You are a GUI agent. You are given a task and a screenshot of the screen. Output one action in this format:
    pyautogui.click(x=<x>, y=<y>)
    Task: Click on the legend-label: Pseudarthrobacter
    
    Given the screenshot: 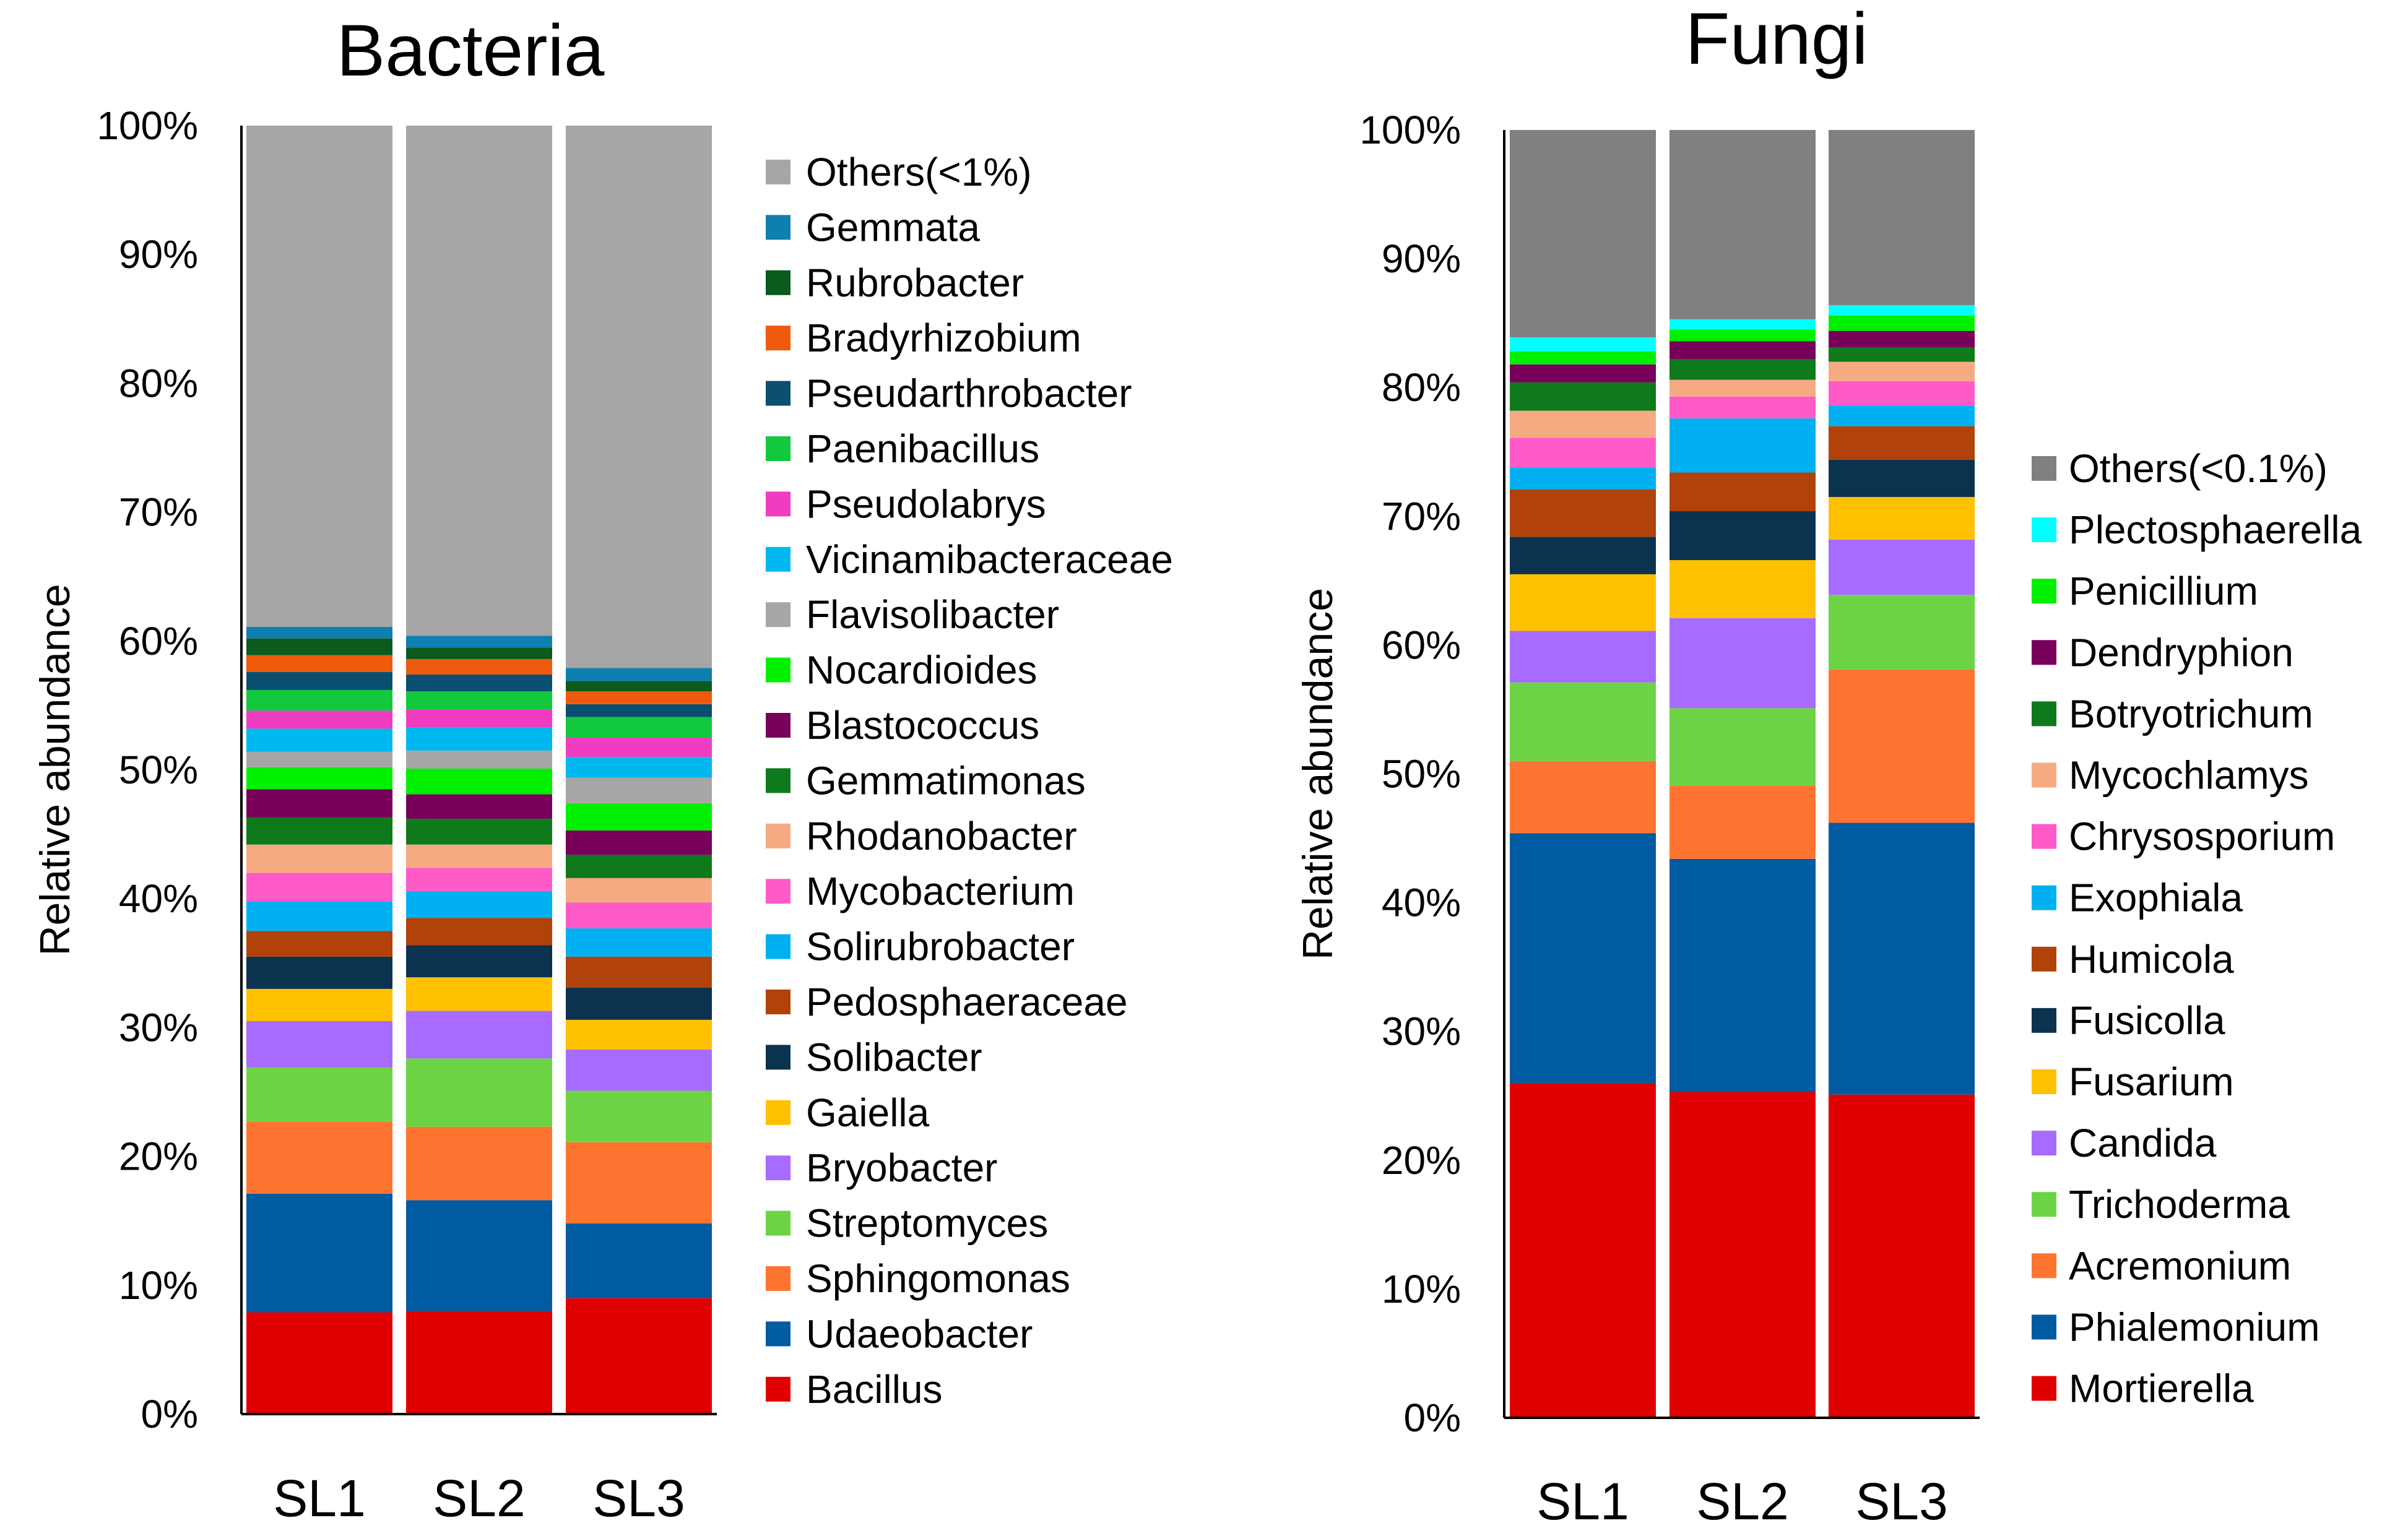 What is the action you would take?
    pyautogui.click(x=969, y=394)
    